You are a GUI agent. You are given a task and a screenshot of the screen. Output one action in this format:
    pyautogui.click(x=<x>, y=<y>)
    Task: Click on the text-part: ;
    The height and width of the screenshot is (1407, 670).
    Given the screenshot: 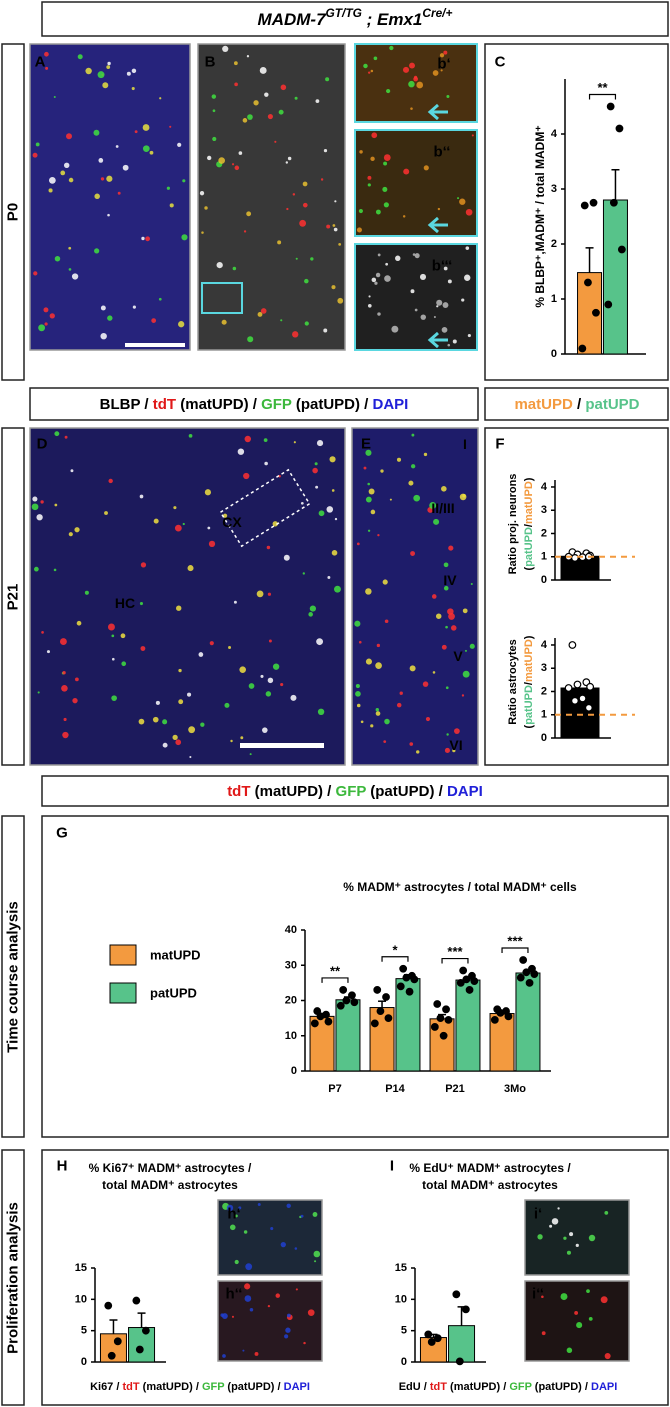 What is the action you would take?
    pyautogui.click(x=369, y=19)
    